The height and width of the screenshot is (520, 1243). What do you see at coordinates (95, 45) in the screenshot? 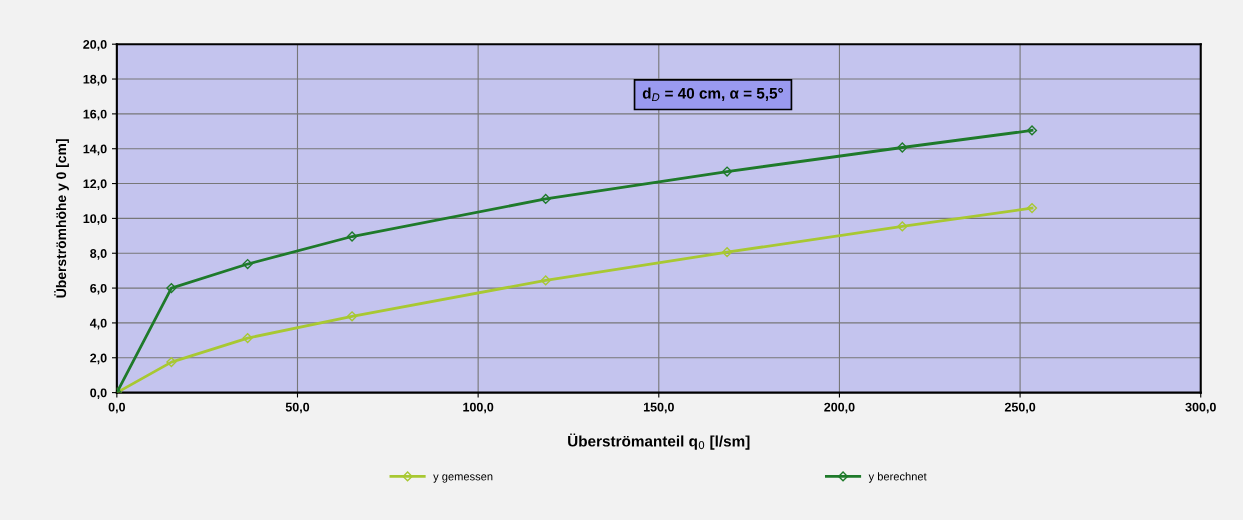
I see `y-tick-label: 20,0` at bounding box center [95, 45].